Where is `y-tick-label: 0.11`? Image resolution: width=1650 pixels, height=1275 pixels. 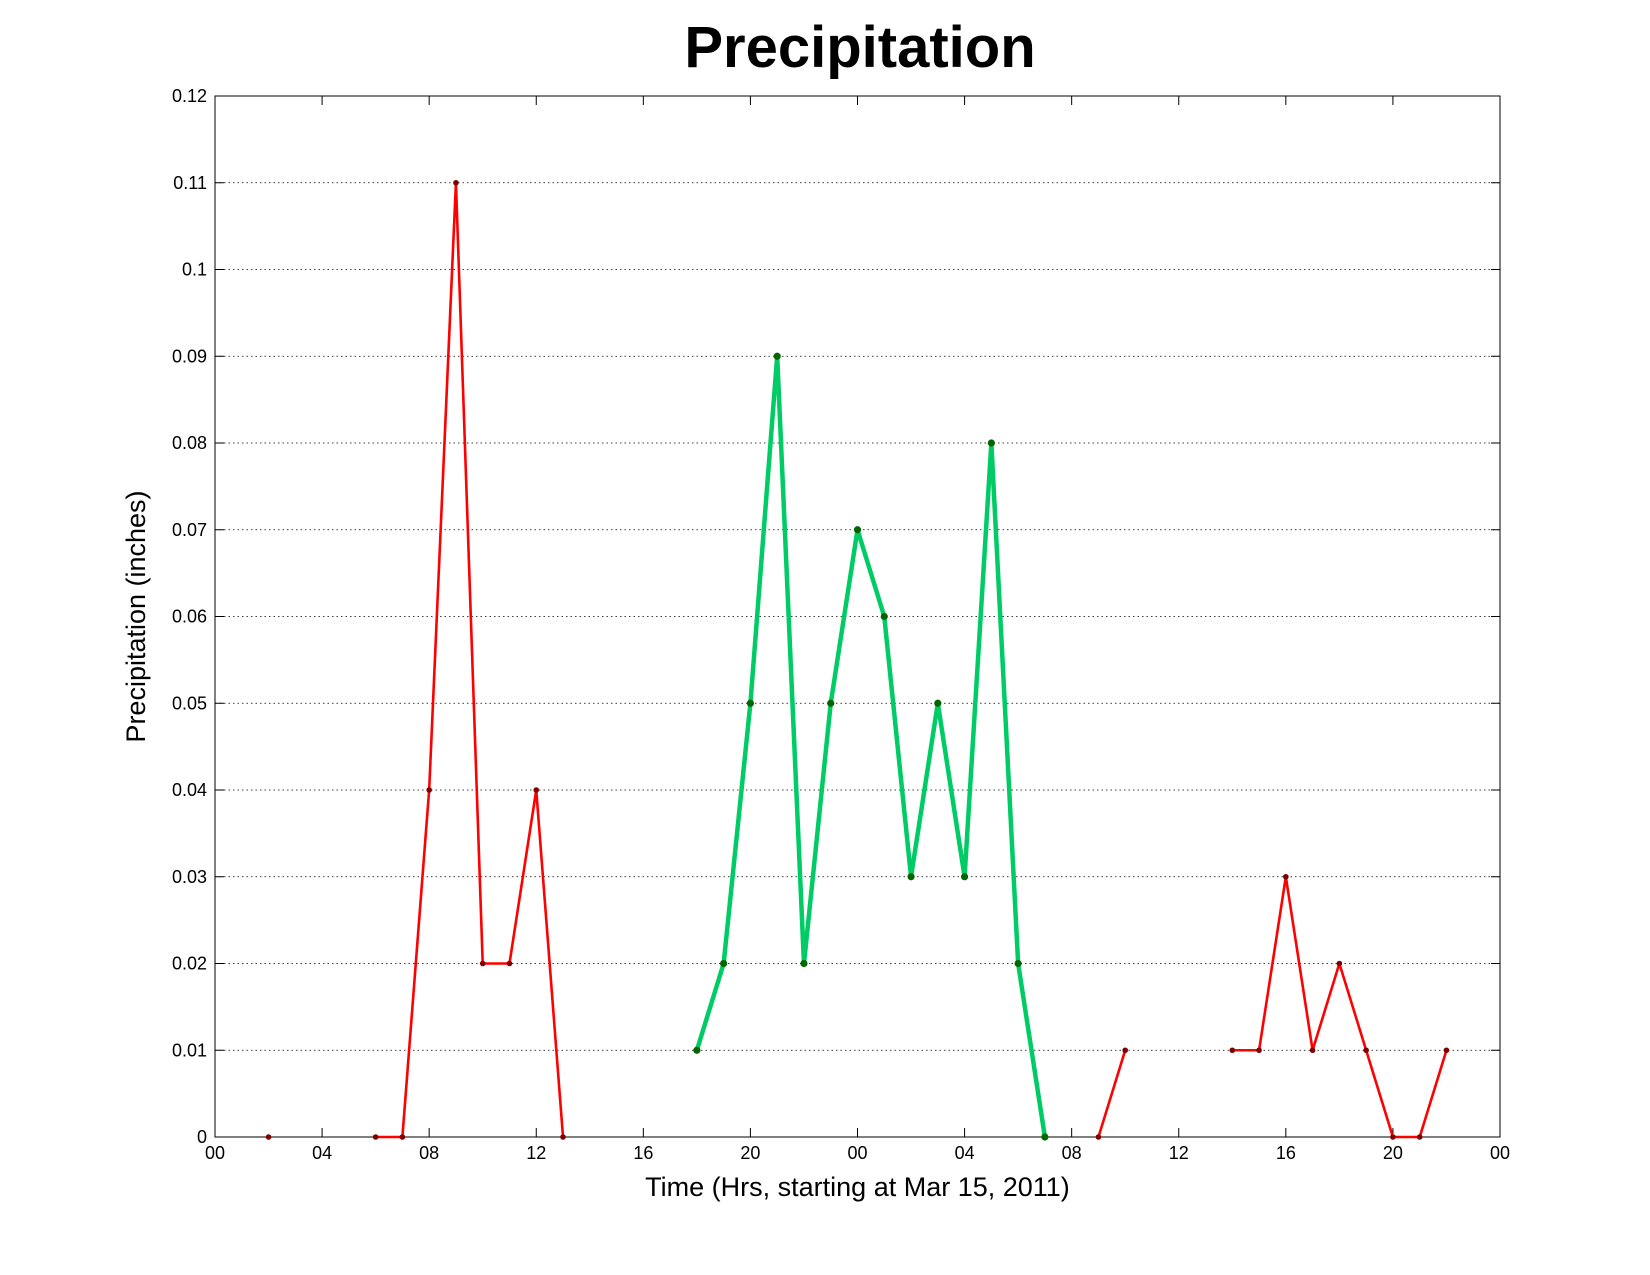 y-tick-label: 0.11 is located at coordinates (190, 183).